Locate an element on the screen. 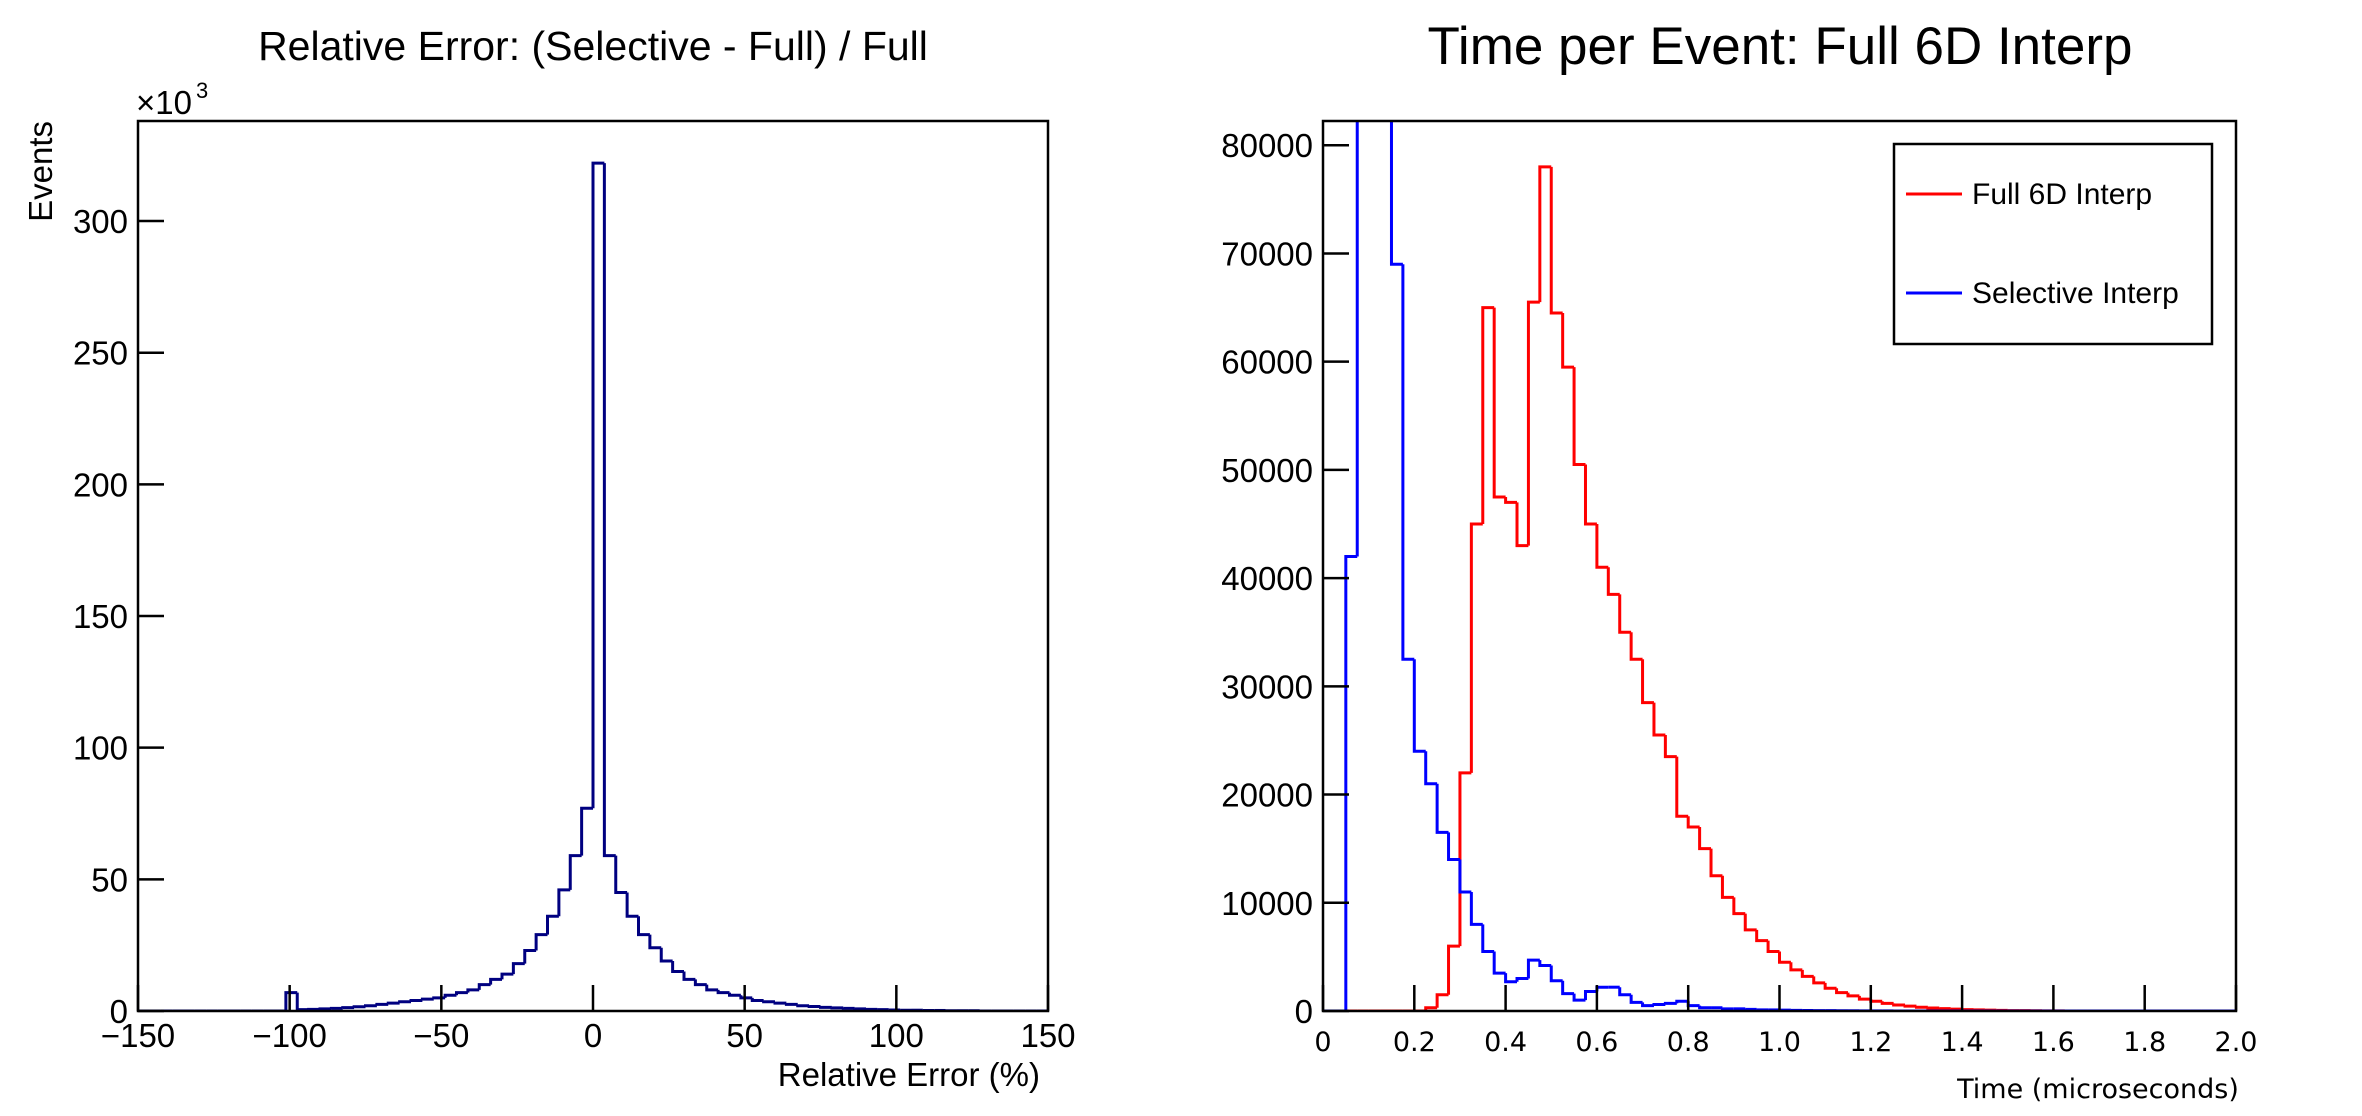 Image resolution: width=2362 pixels, height=1116 pixels. x-tick-label: 100 is located at coordinates (896, 1035).